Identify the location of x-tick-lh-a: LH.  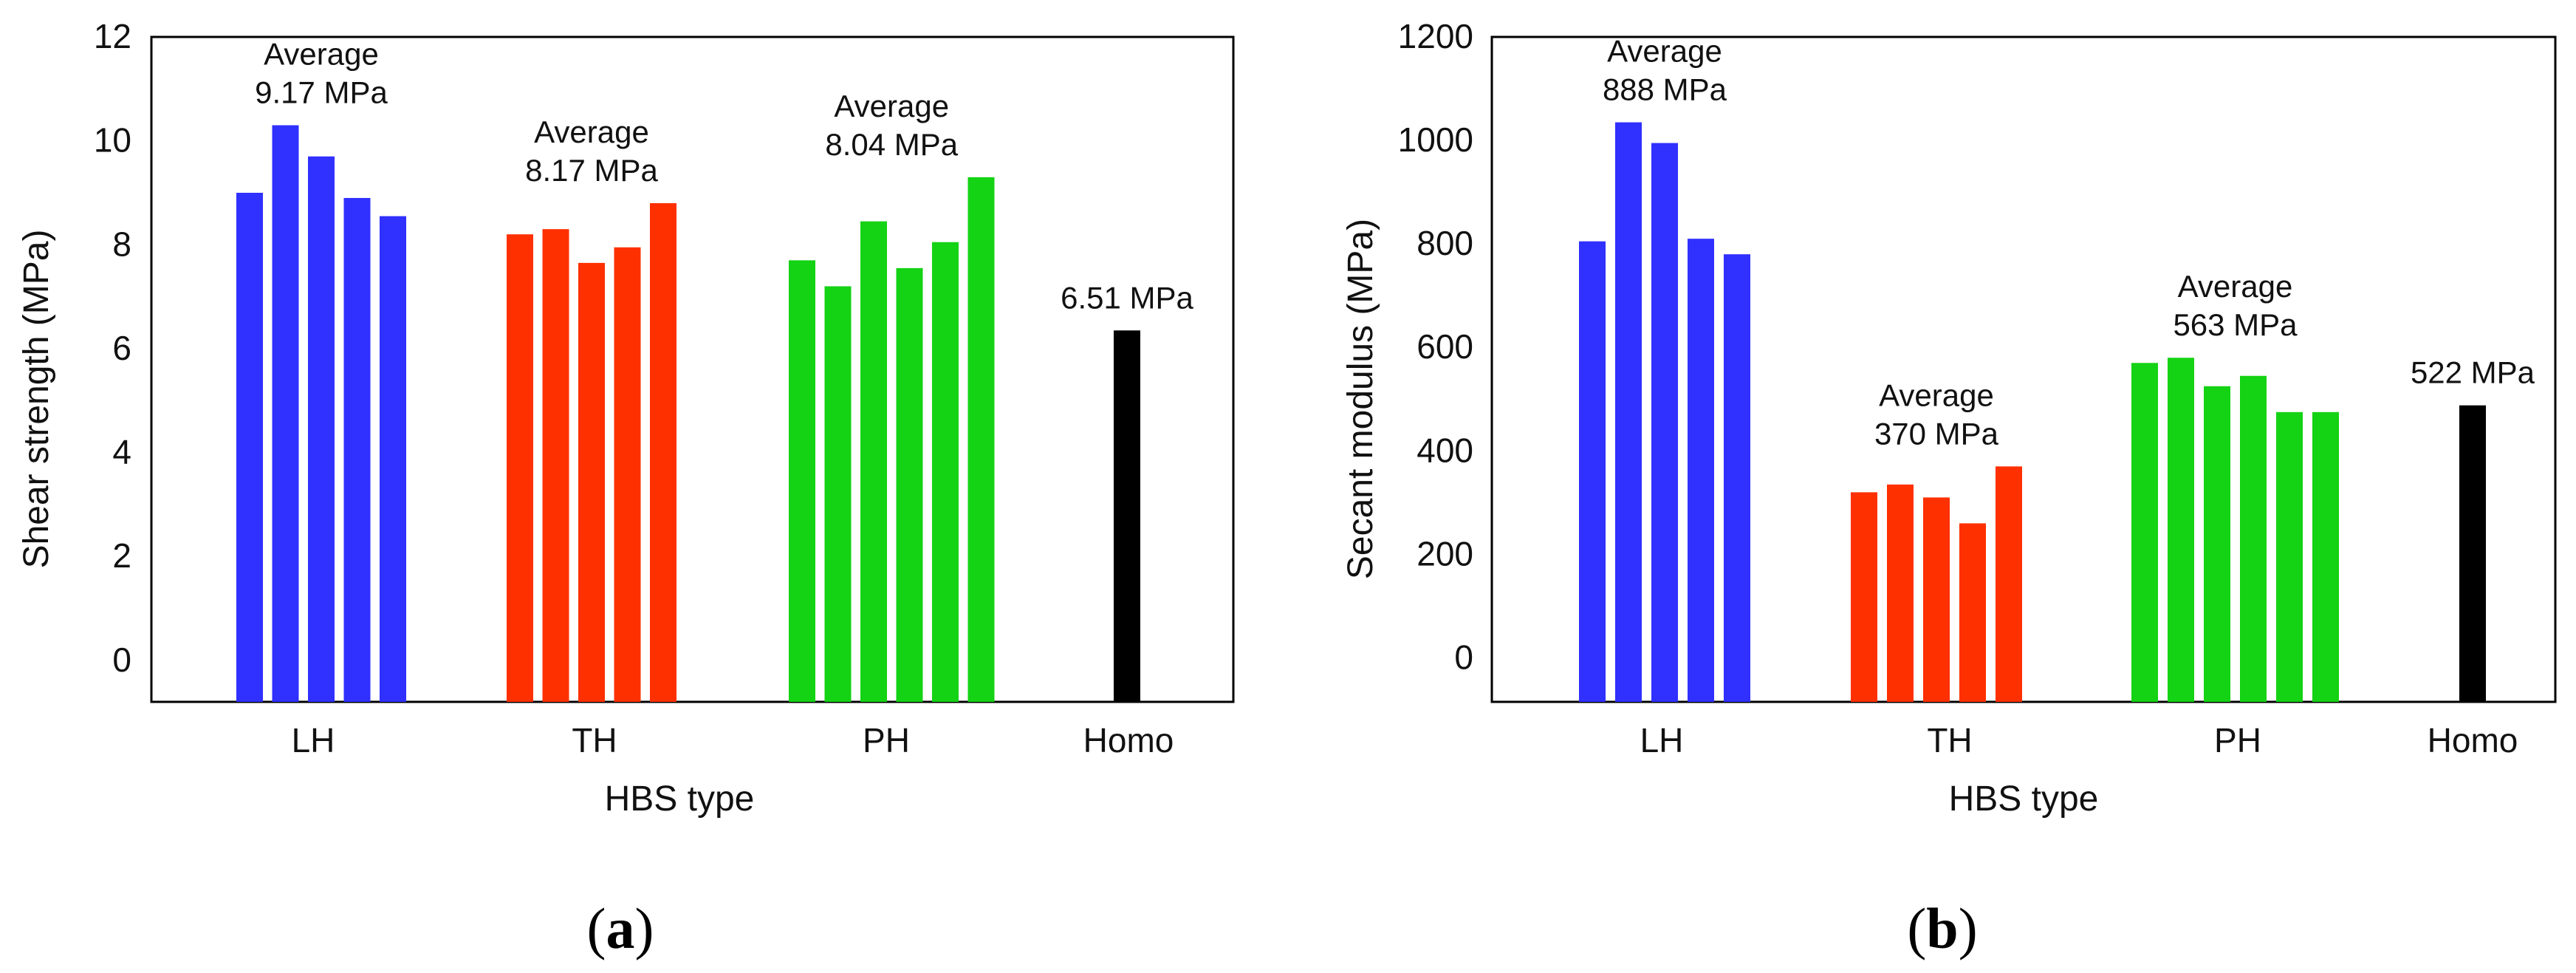
(313, 740).